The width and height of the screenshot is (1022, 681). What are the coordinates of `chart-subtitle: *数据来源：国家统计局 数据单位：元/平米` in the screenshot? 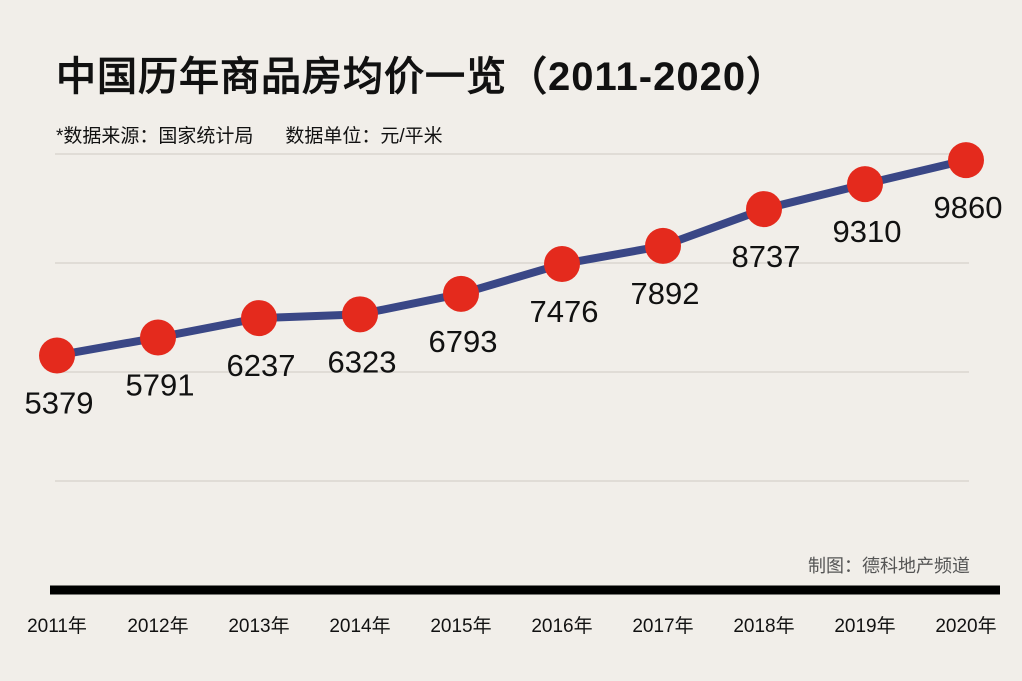 It's located at (265, 134).